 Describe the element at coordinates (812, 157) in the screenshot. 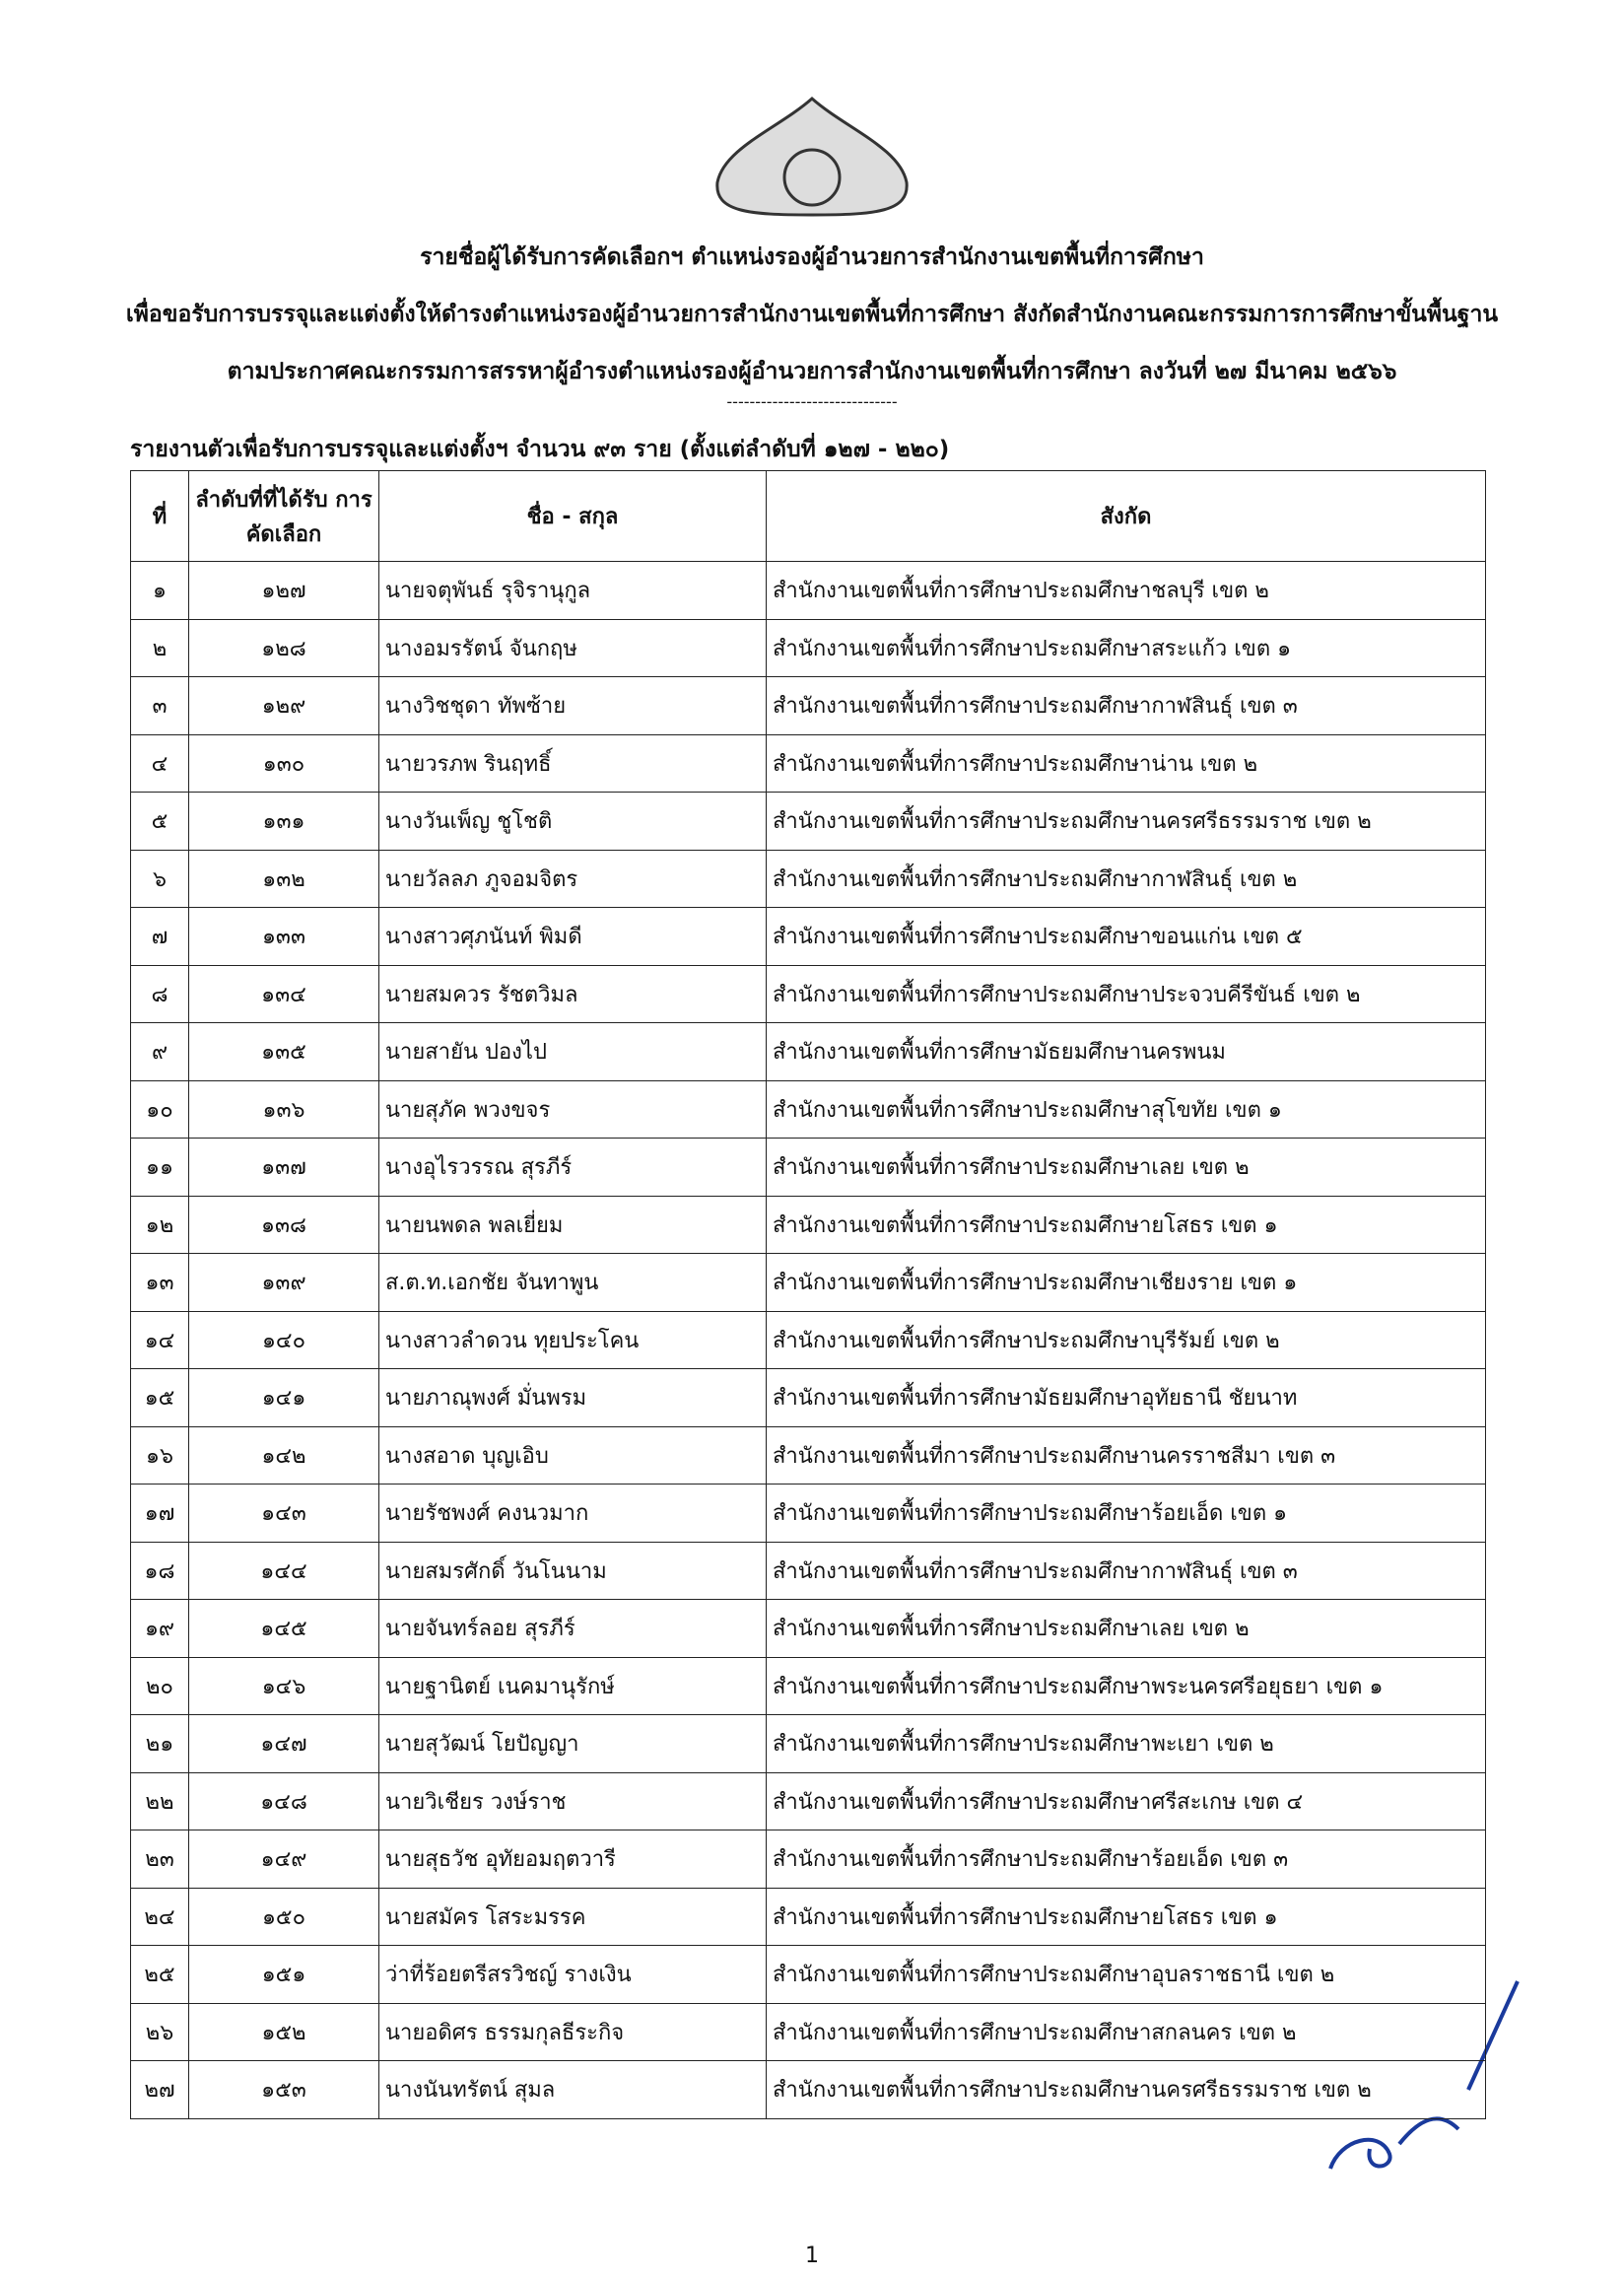

I see `logo` at that location.